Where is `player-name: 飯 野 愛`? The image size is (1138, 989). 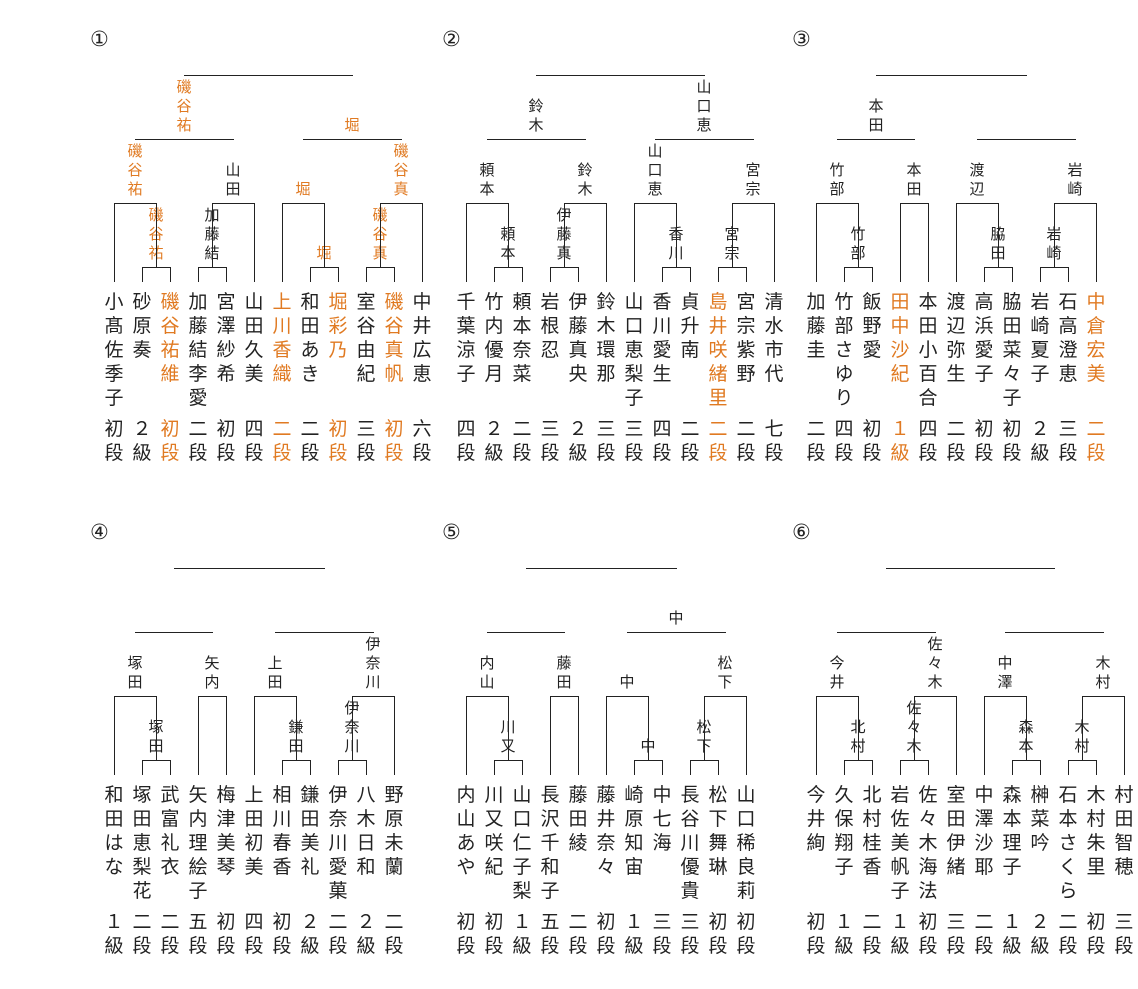
player-name: 飯 野 愛 is located at coordinates (872, 326).